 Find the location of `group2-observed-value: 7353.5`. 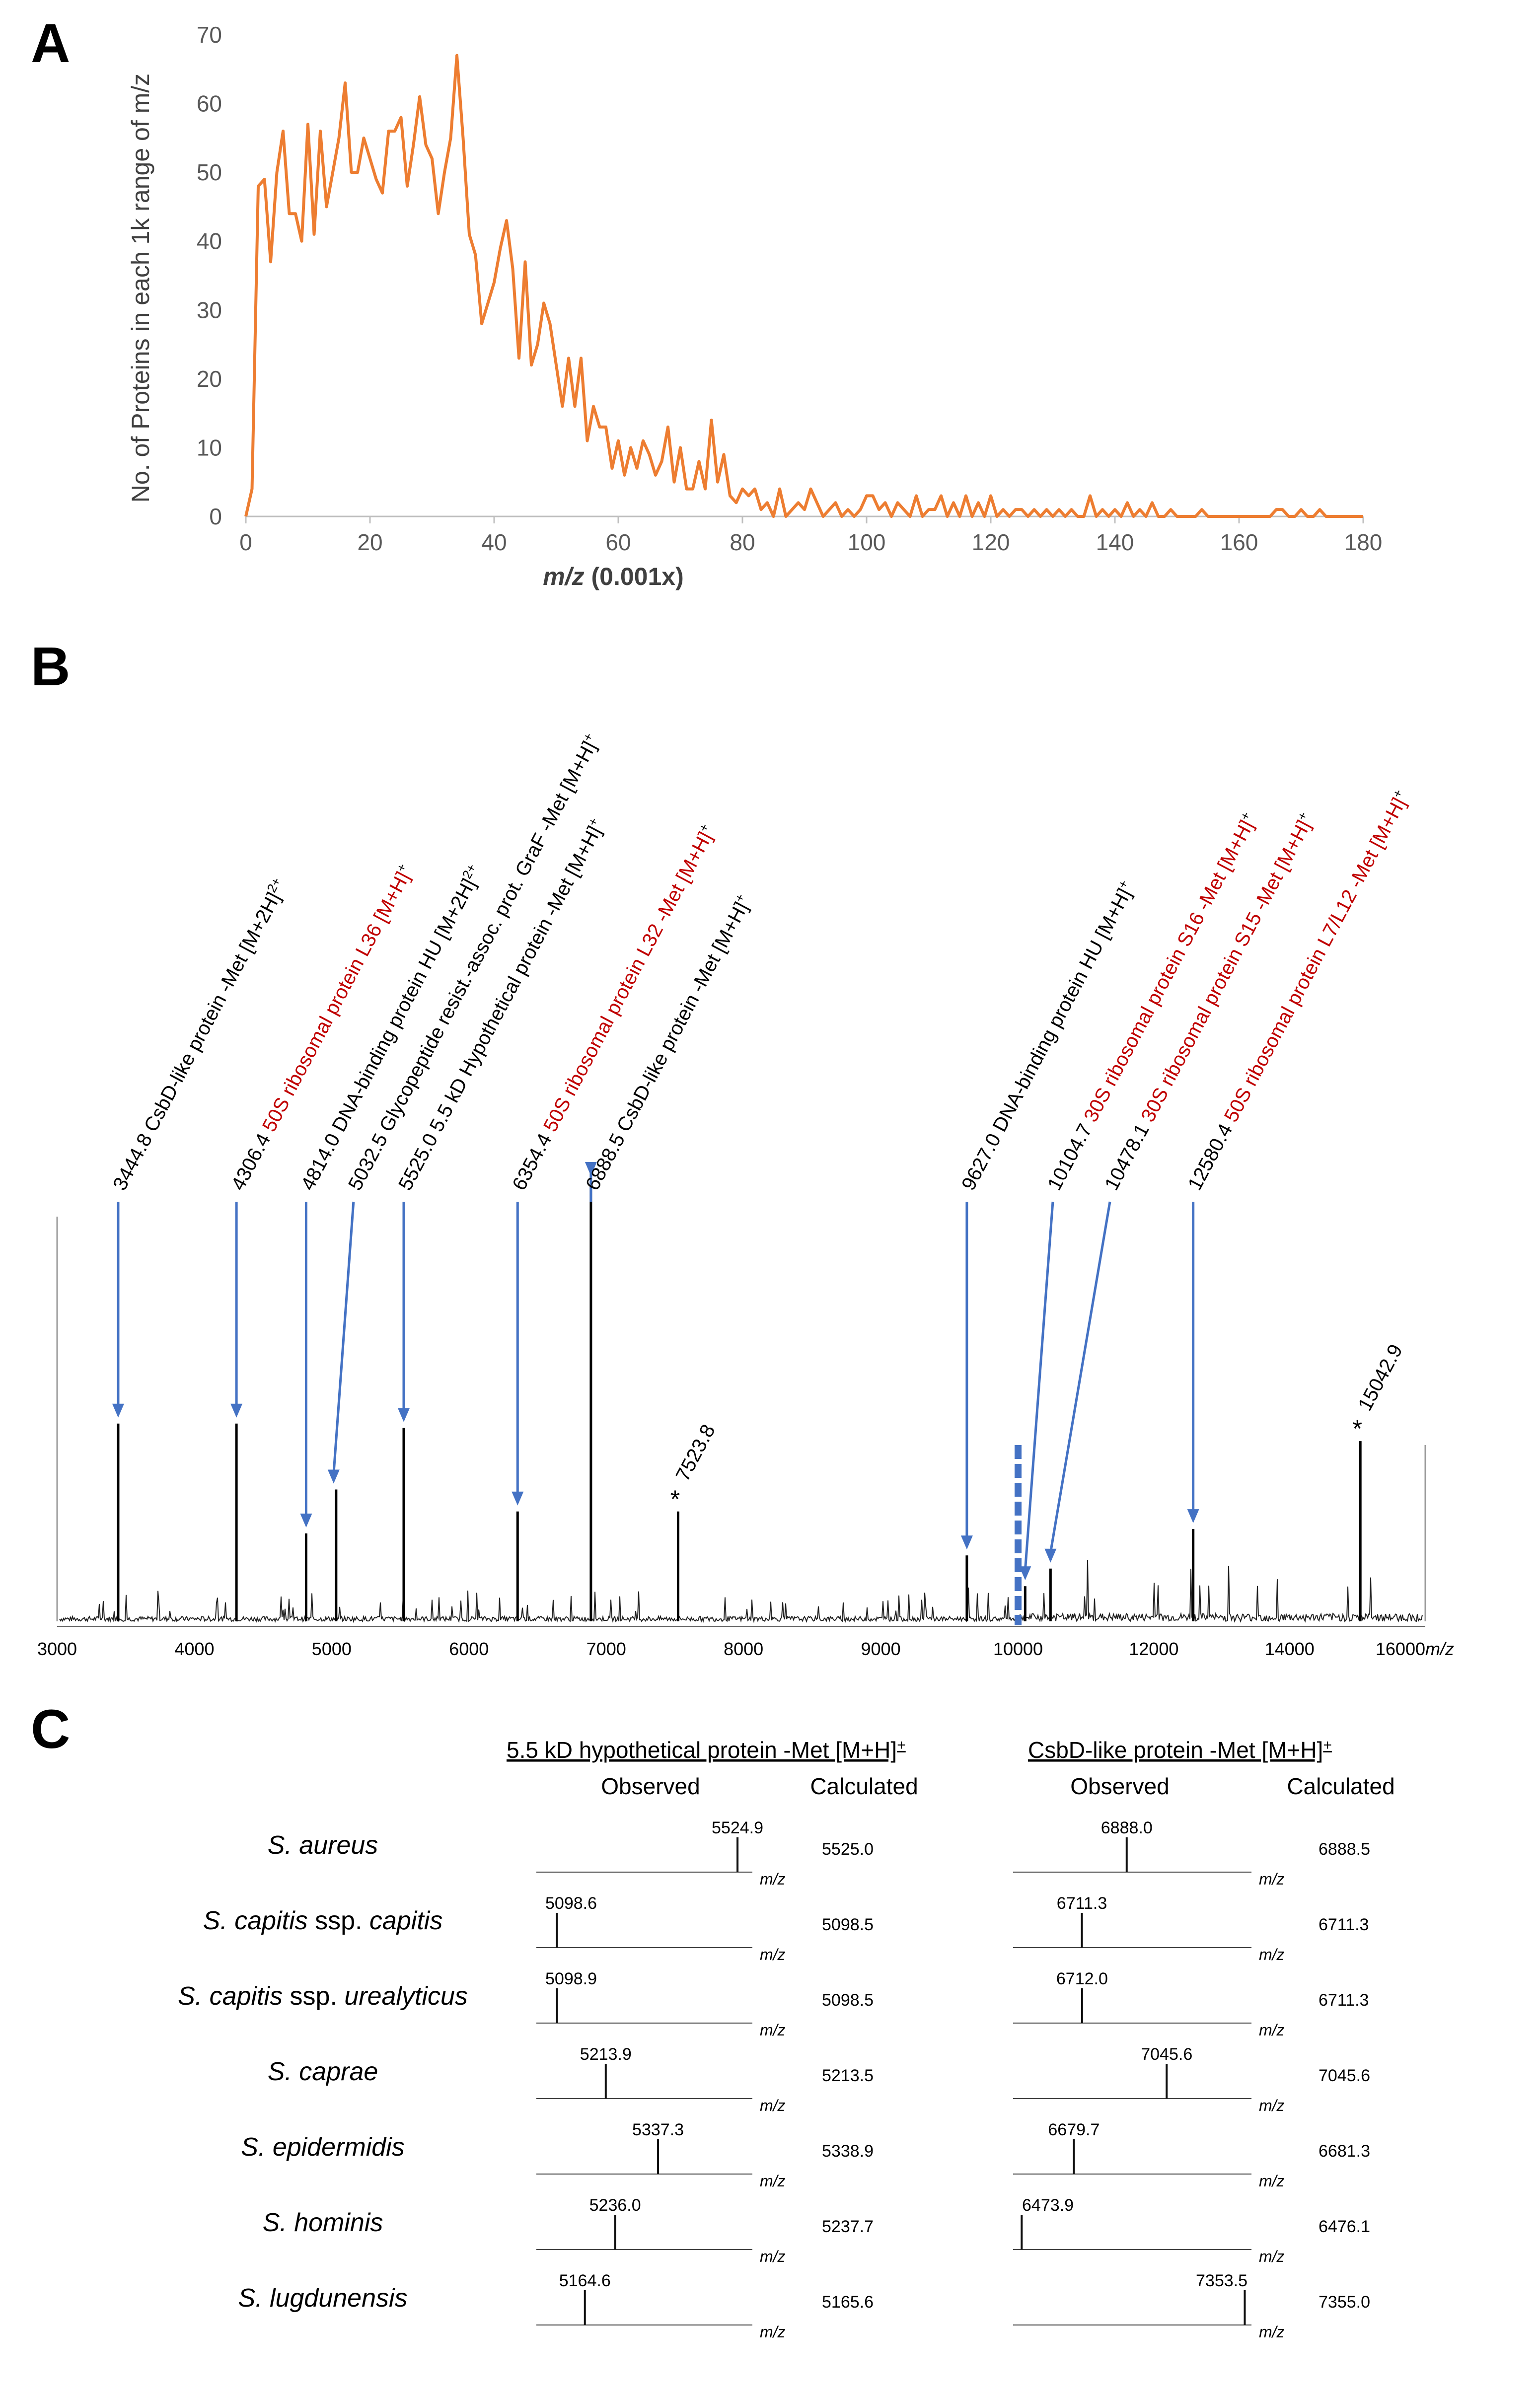

group2-observed-value: 7353.5 is located at coordinates (1221, 2280).